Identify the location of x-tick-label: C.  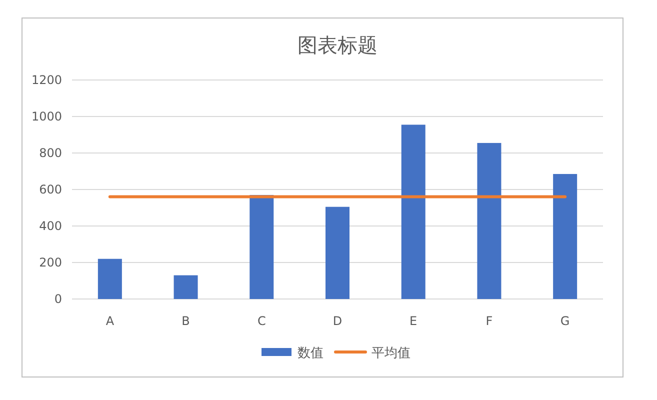
(261, 321).